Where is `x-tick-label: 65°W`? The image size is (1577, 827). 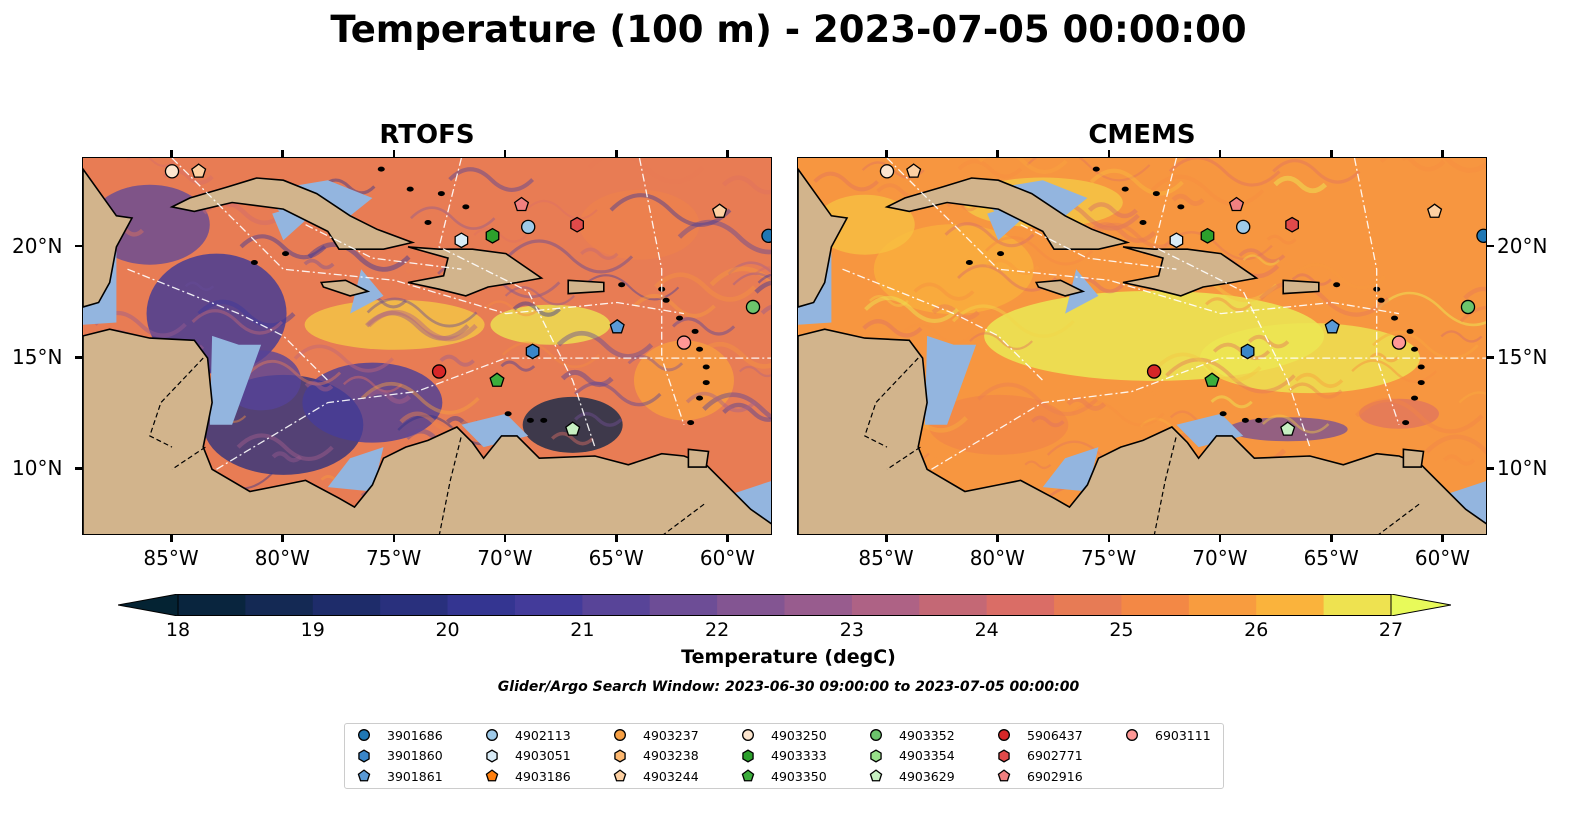
x-tick-label: 65°W is located at coordinates (616, 558).